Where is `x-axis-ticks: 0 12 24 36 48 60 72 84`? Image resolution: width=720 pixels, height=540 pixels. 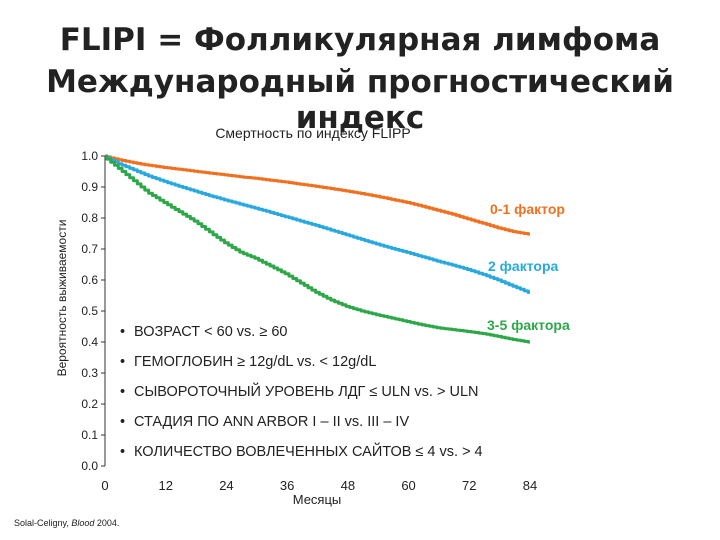 x-axis-ticks: 0 12 24 36 48 60 72 84 is located at coordinates (319, 485).